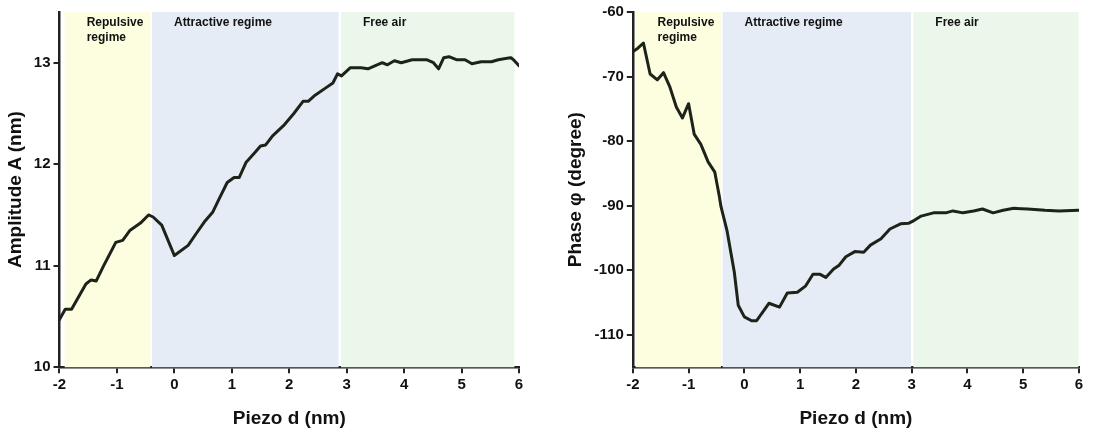 The height and width of the screenshot is (434, 1093). I want to click on y-tick-label: -90, so click(613, 204).